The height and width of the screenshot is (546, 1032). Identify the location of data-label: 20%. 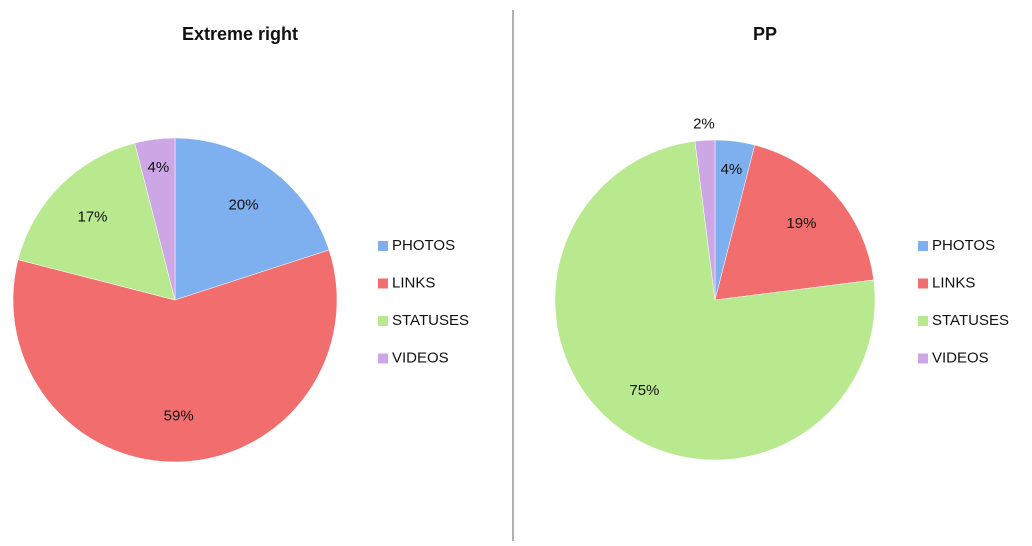
(244, 205).